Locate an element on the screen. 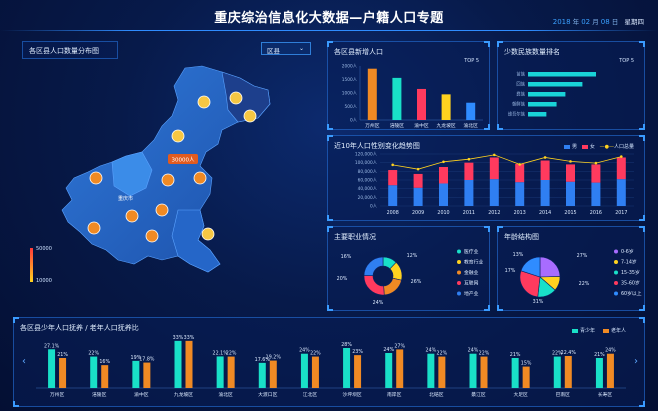 Image resolution: width=658 pixels, height=411 pixels. x-tick-label: 2017 is located at coordinates (621, 213).